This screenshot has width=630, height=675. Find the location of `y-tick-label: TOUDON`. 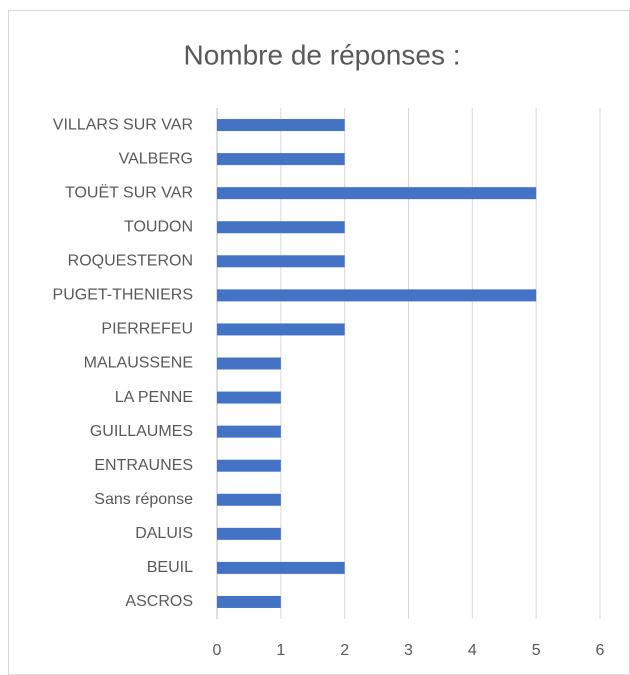

y-tick-label: TOUDON is located at coordinates (158, 226).